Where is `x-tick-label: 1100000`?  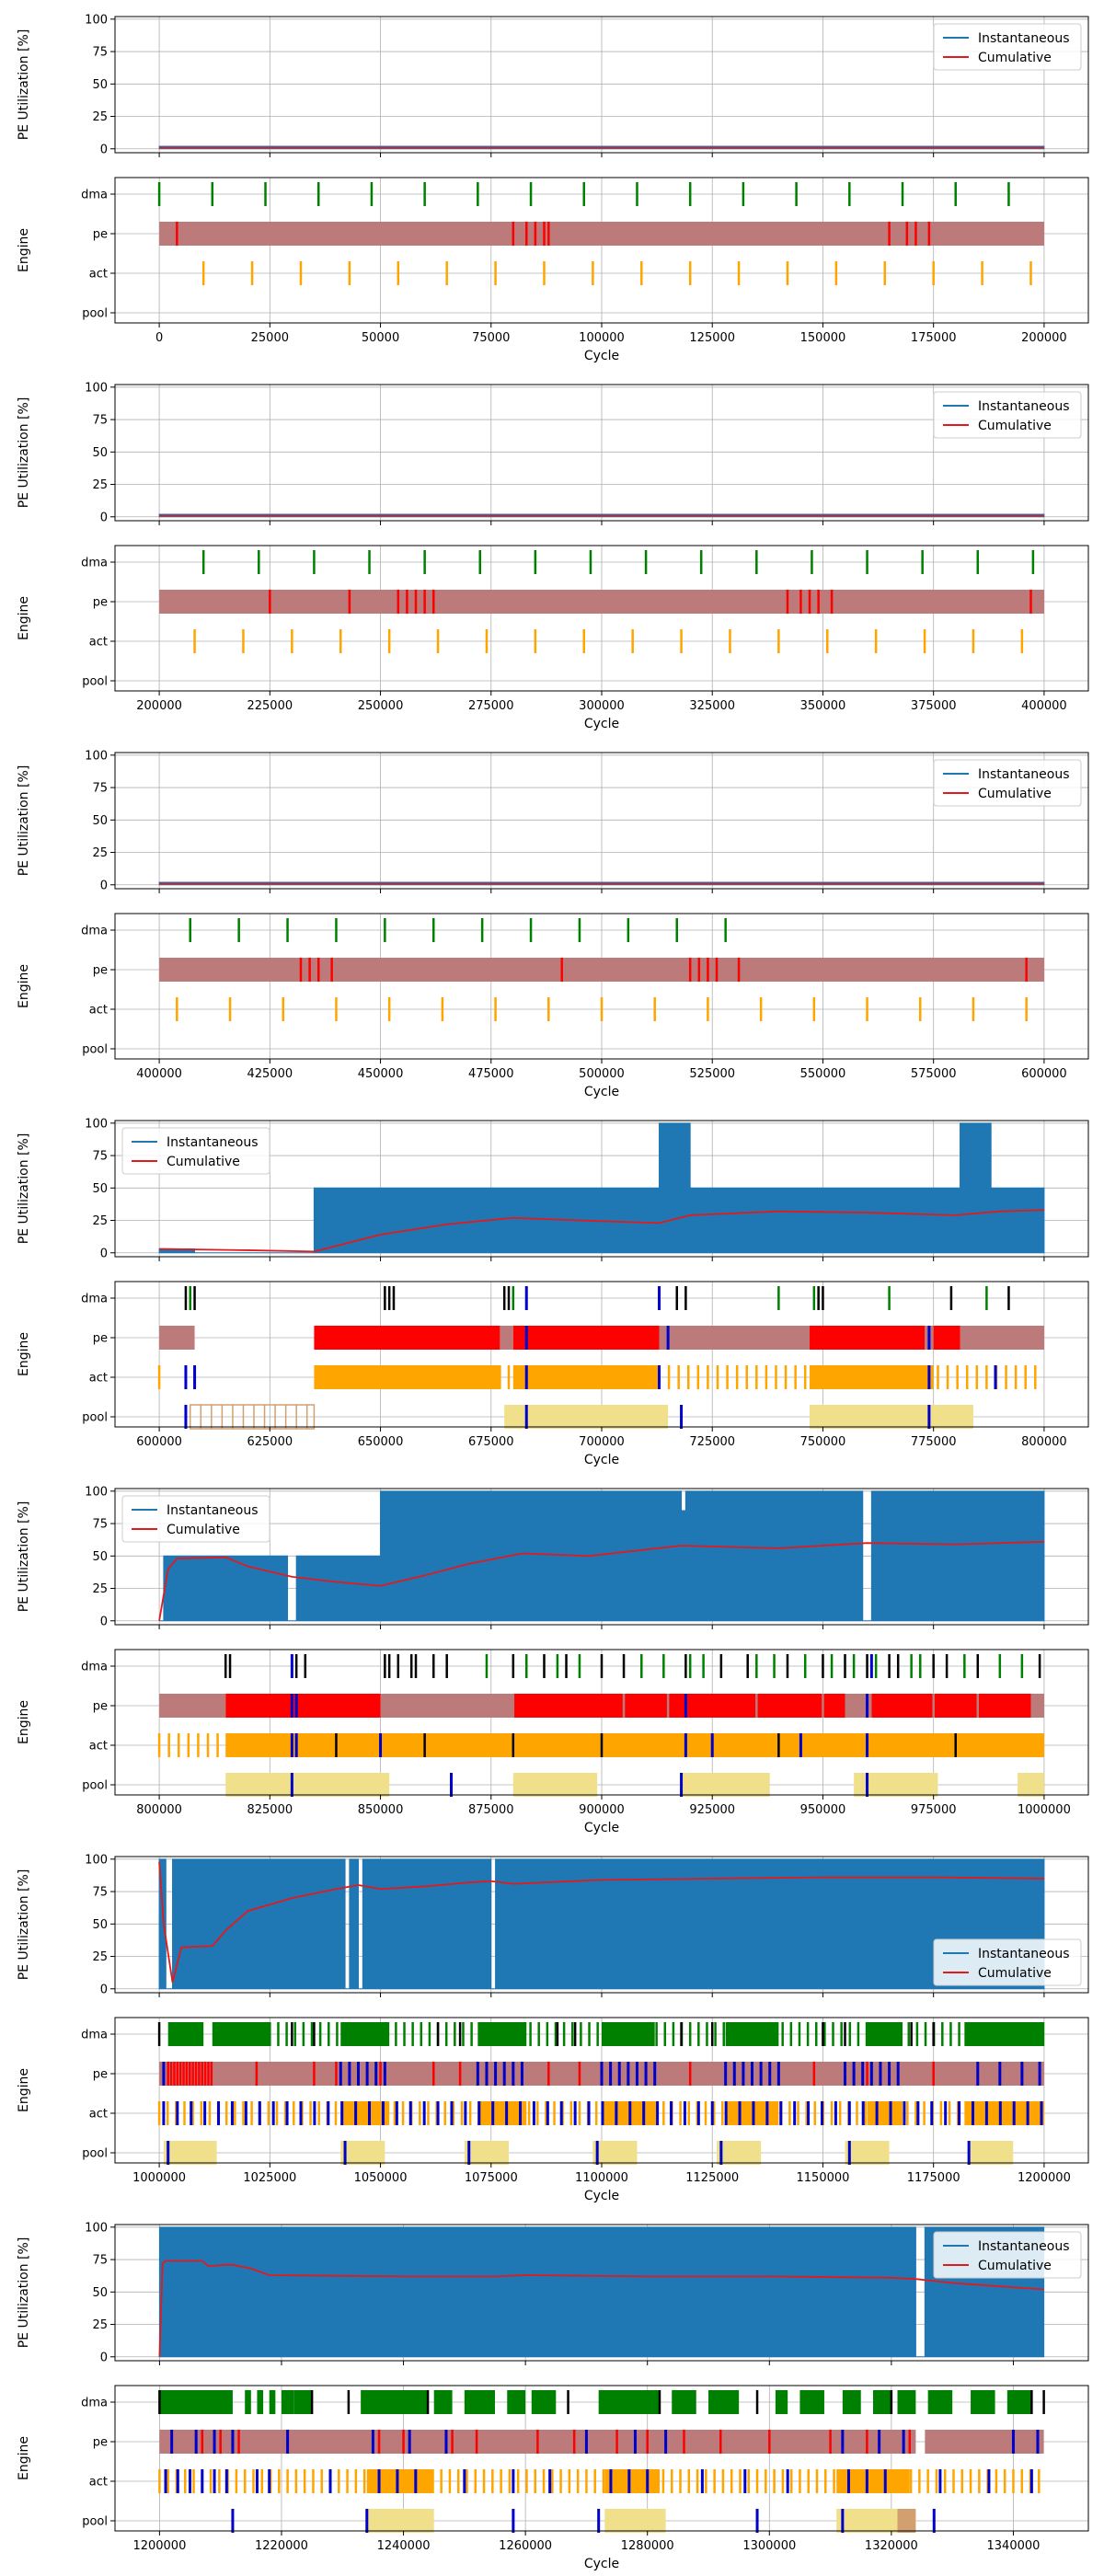
x-tick-label: 1100000 is located at coordinates (601, 2178).